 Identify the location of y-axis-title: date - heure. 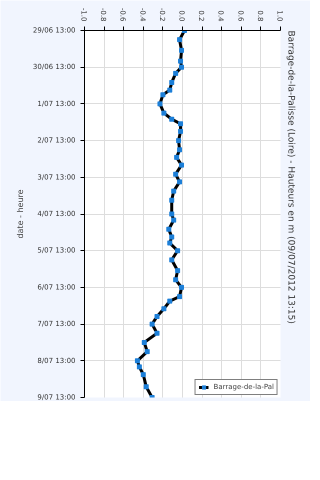
(20, 214).